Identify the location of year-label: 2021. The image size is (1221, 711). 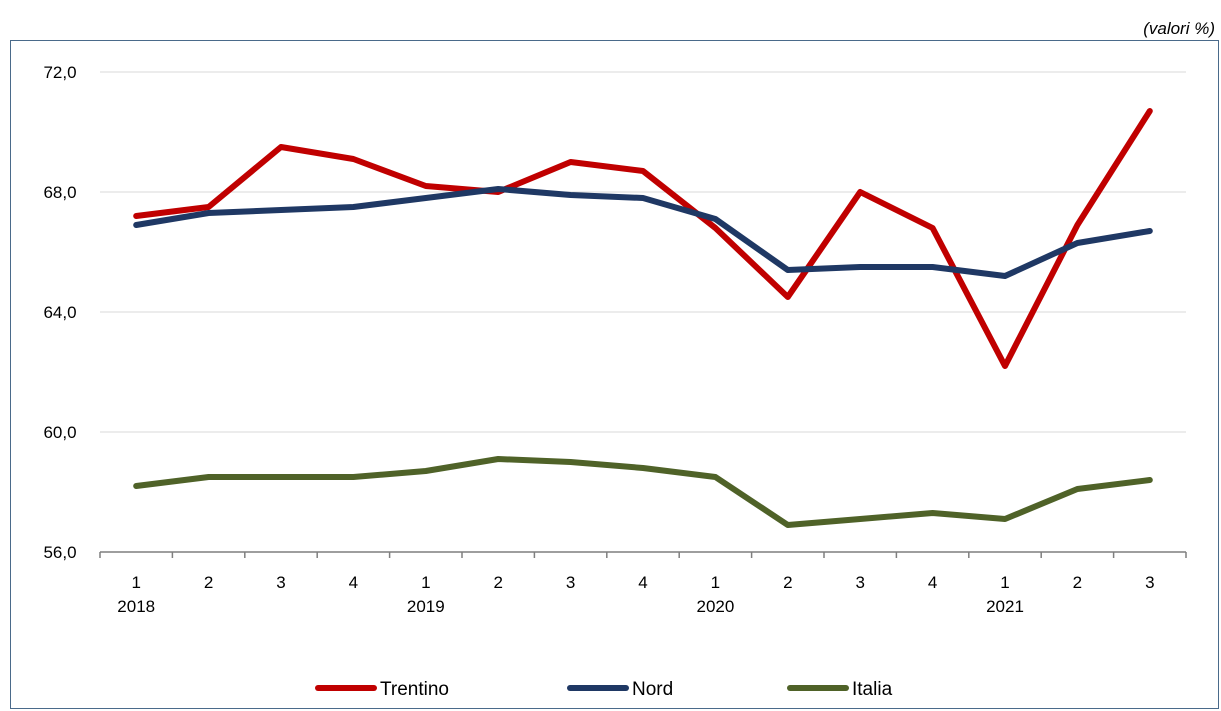
(1005, 606).